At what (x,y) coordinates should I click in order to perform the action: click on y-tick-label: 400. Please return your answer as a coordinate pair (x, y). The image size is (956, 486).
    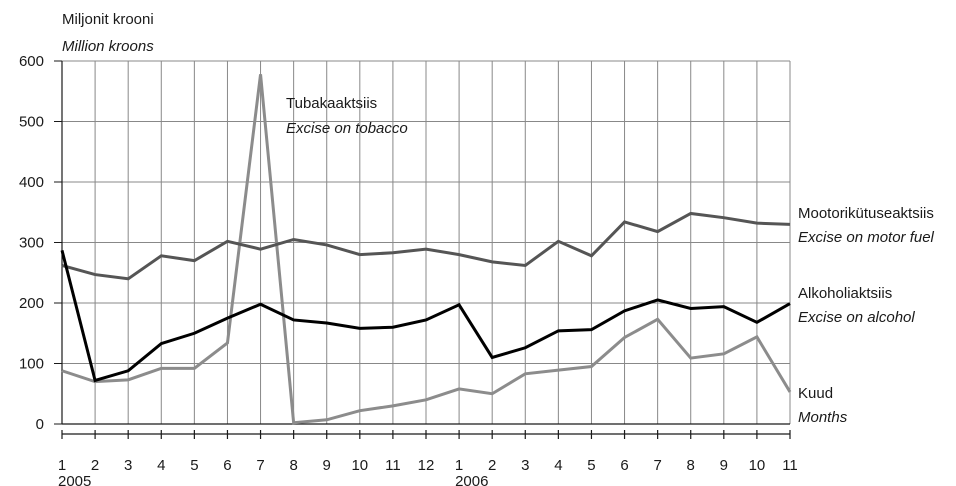
    Looking at the image, I should click on (31, 182).